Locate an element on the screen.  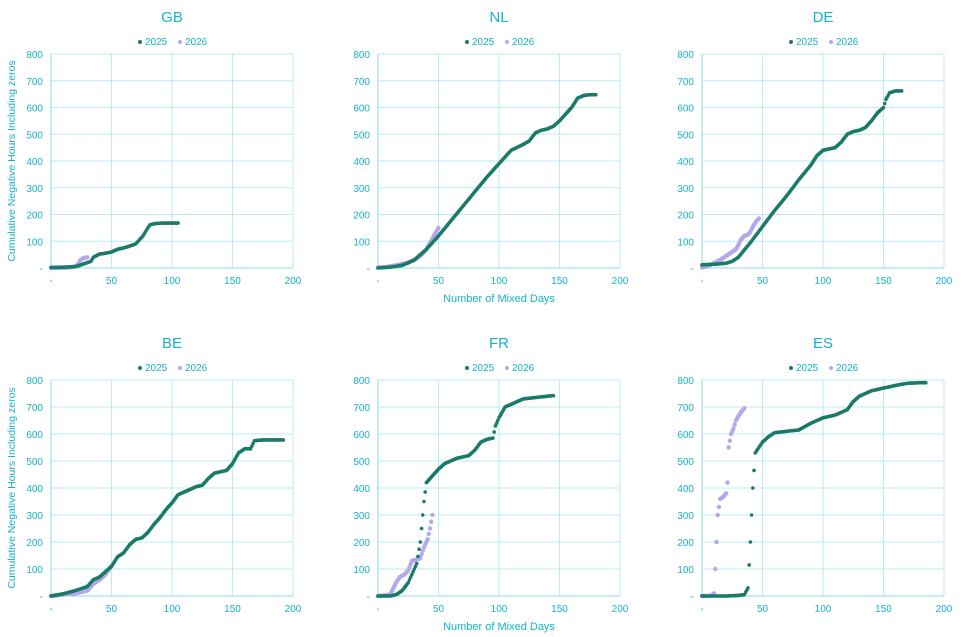
legend: 2025 2026 is located at coordinates (173, 42).